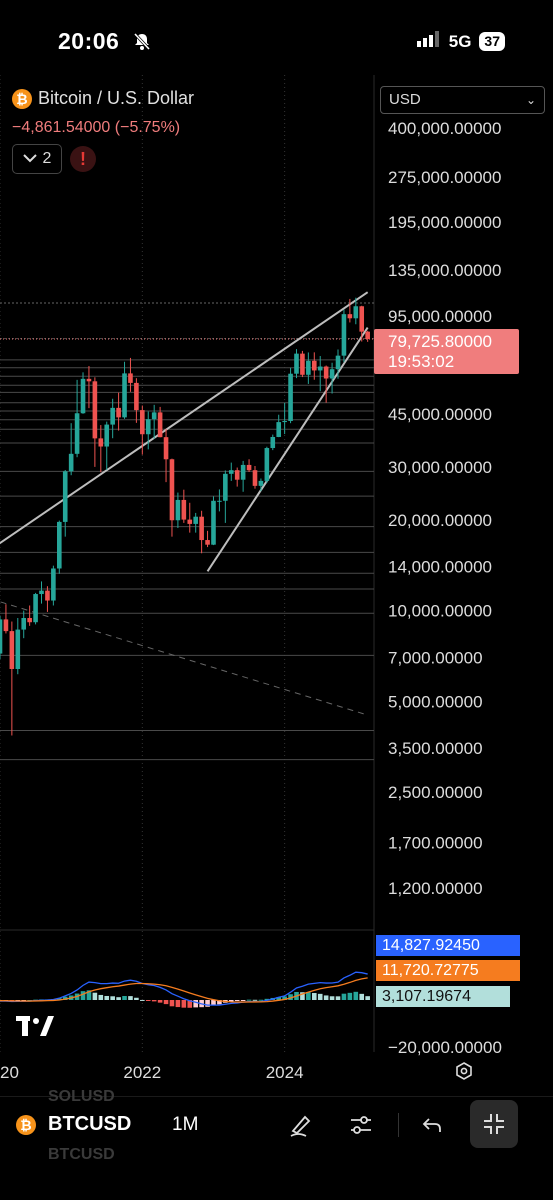 This screenshot has height=1200, width=553. Describe the element at coordinates (89, 41) in the screenshot. I see `status-time: 20:06` at that location.